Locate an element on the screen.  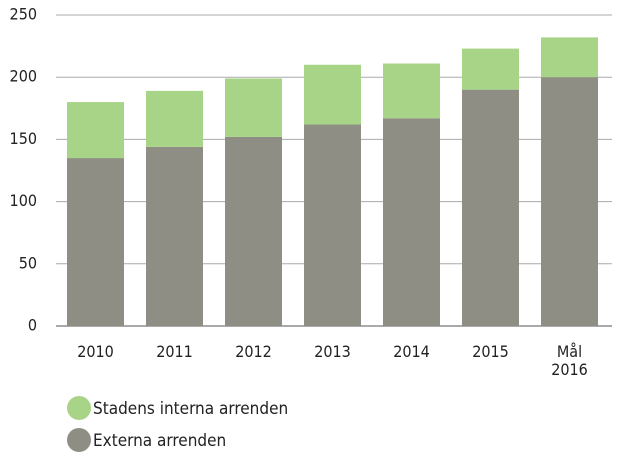
x-tick-label: 2013 is located at coordinates (332, 351).